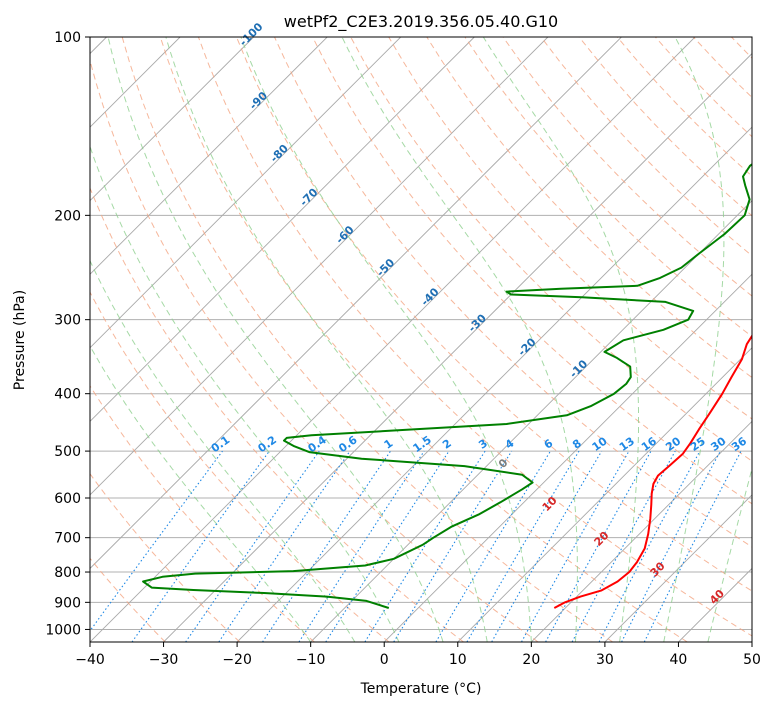 This screenshot has width=775, height=708. What do you see at coordinates (67, 38) in the screenshot?
I see `y-tick-label: 100` at bounding box center [67, 38].